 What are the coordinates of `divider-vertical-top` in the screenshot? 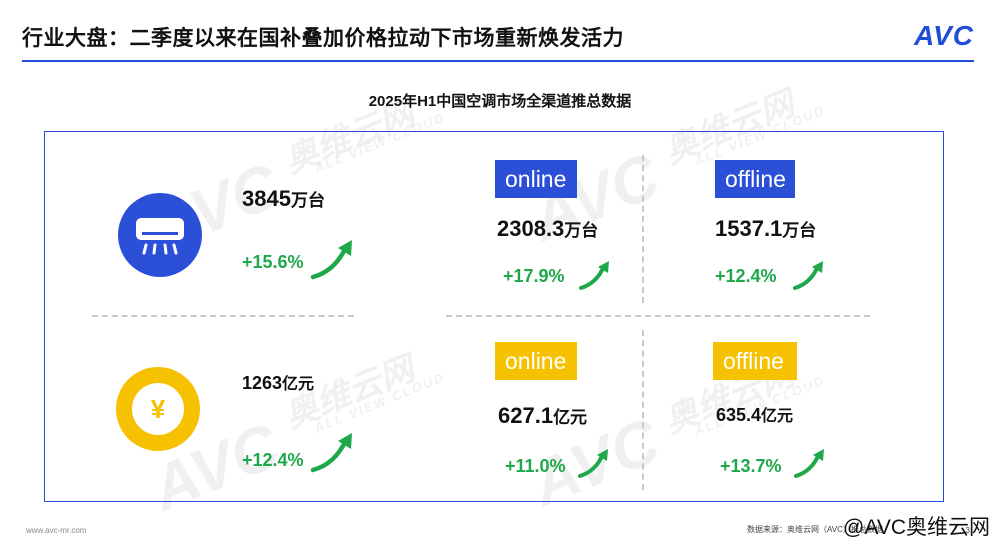 It's located at (643, 229).